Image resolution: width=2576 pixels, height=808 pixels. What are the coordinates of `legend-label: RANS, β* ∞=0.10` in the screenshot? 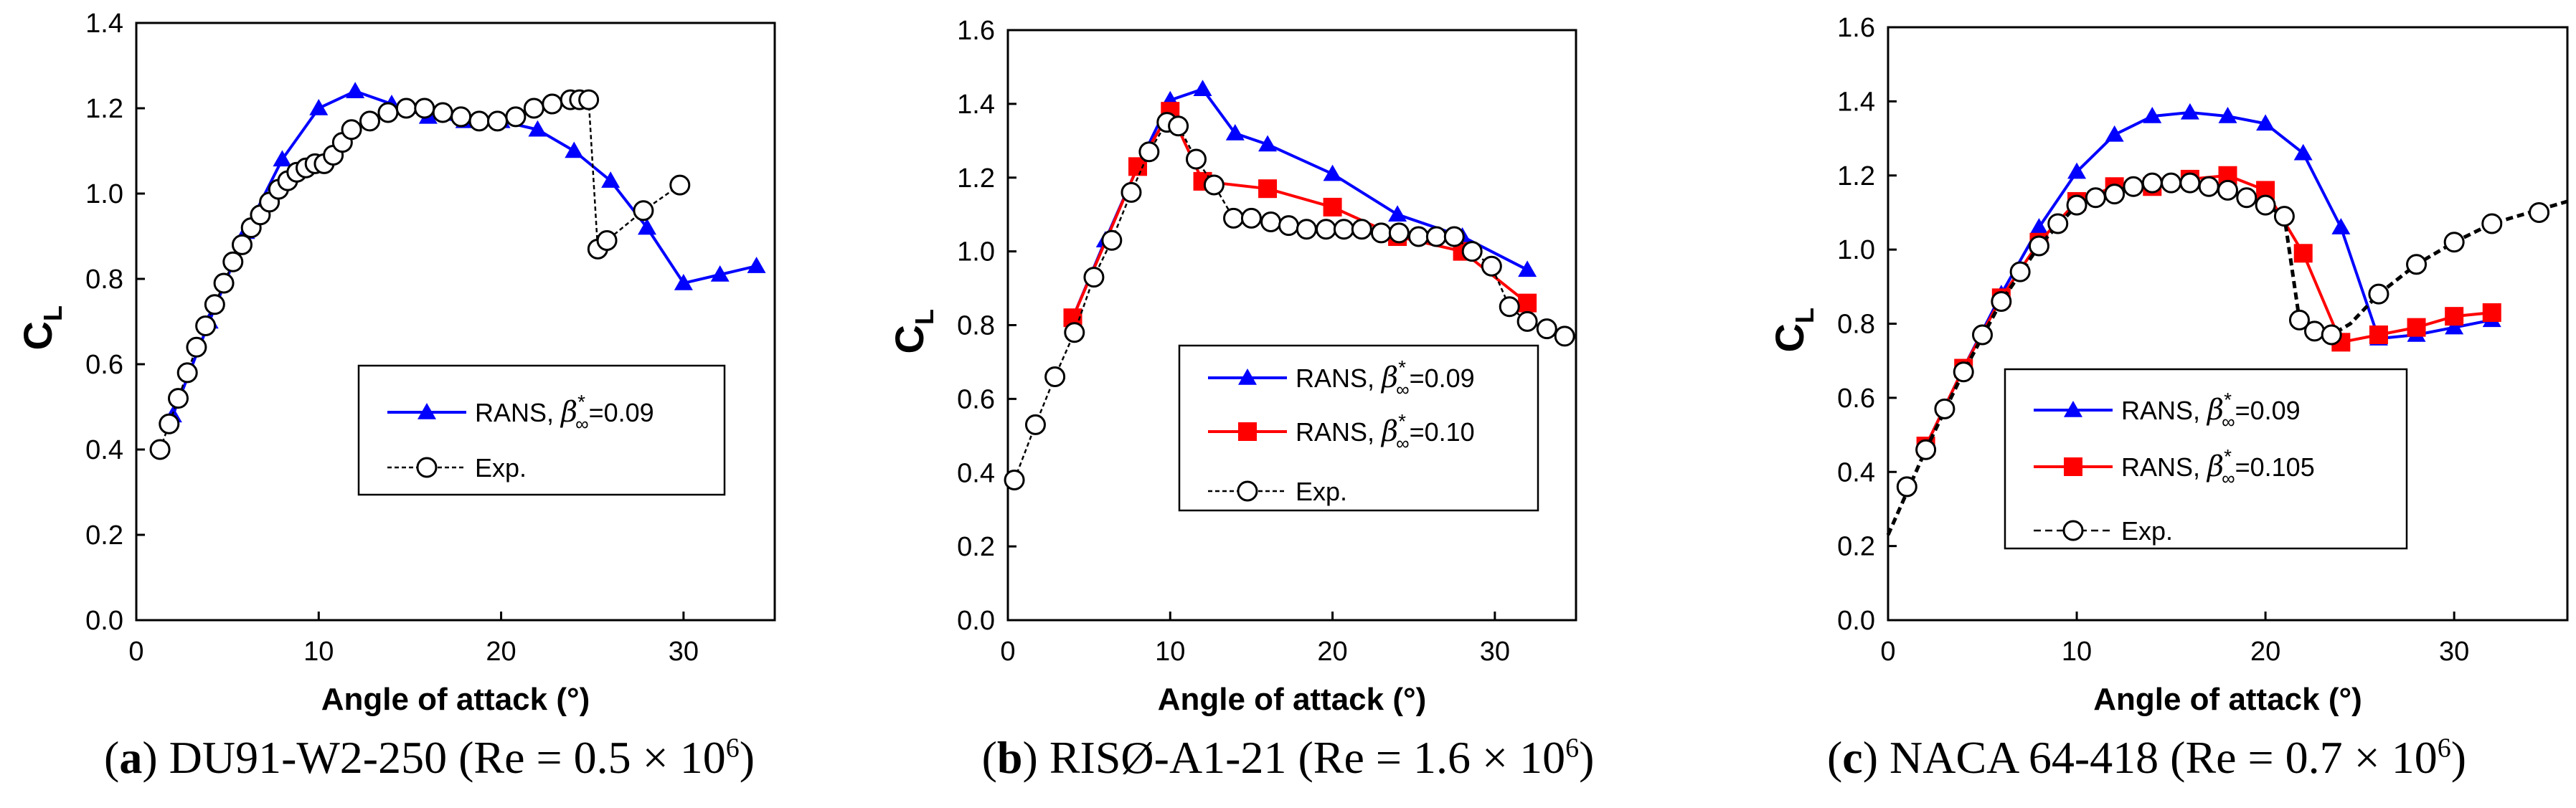 It's located at (1385, 432).